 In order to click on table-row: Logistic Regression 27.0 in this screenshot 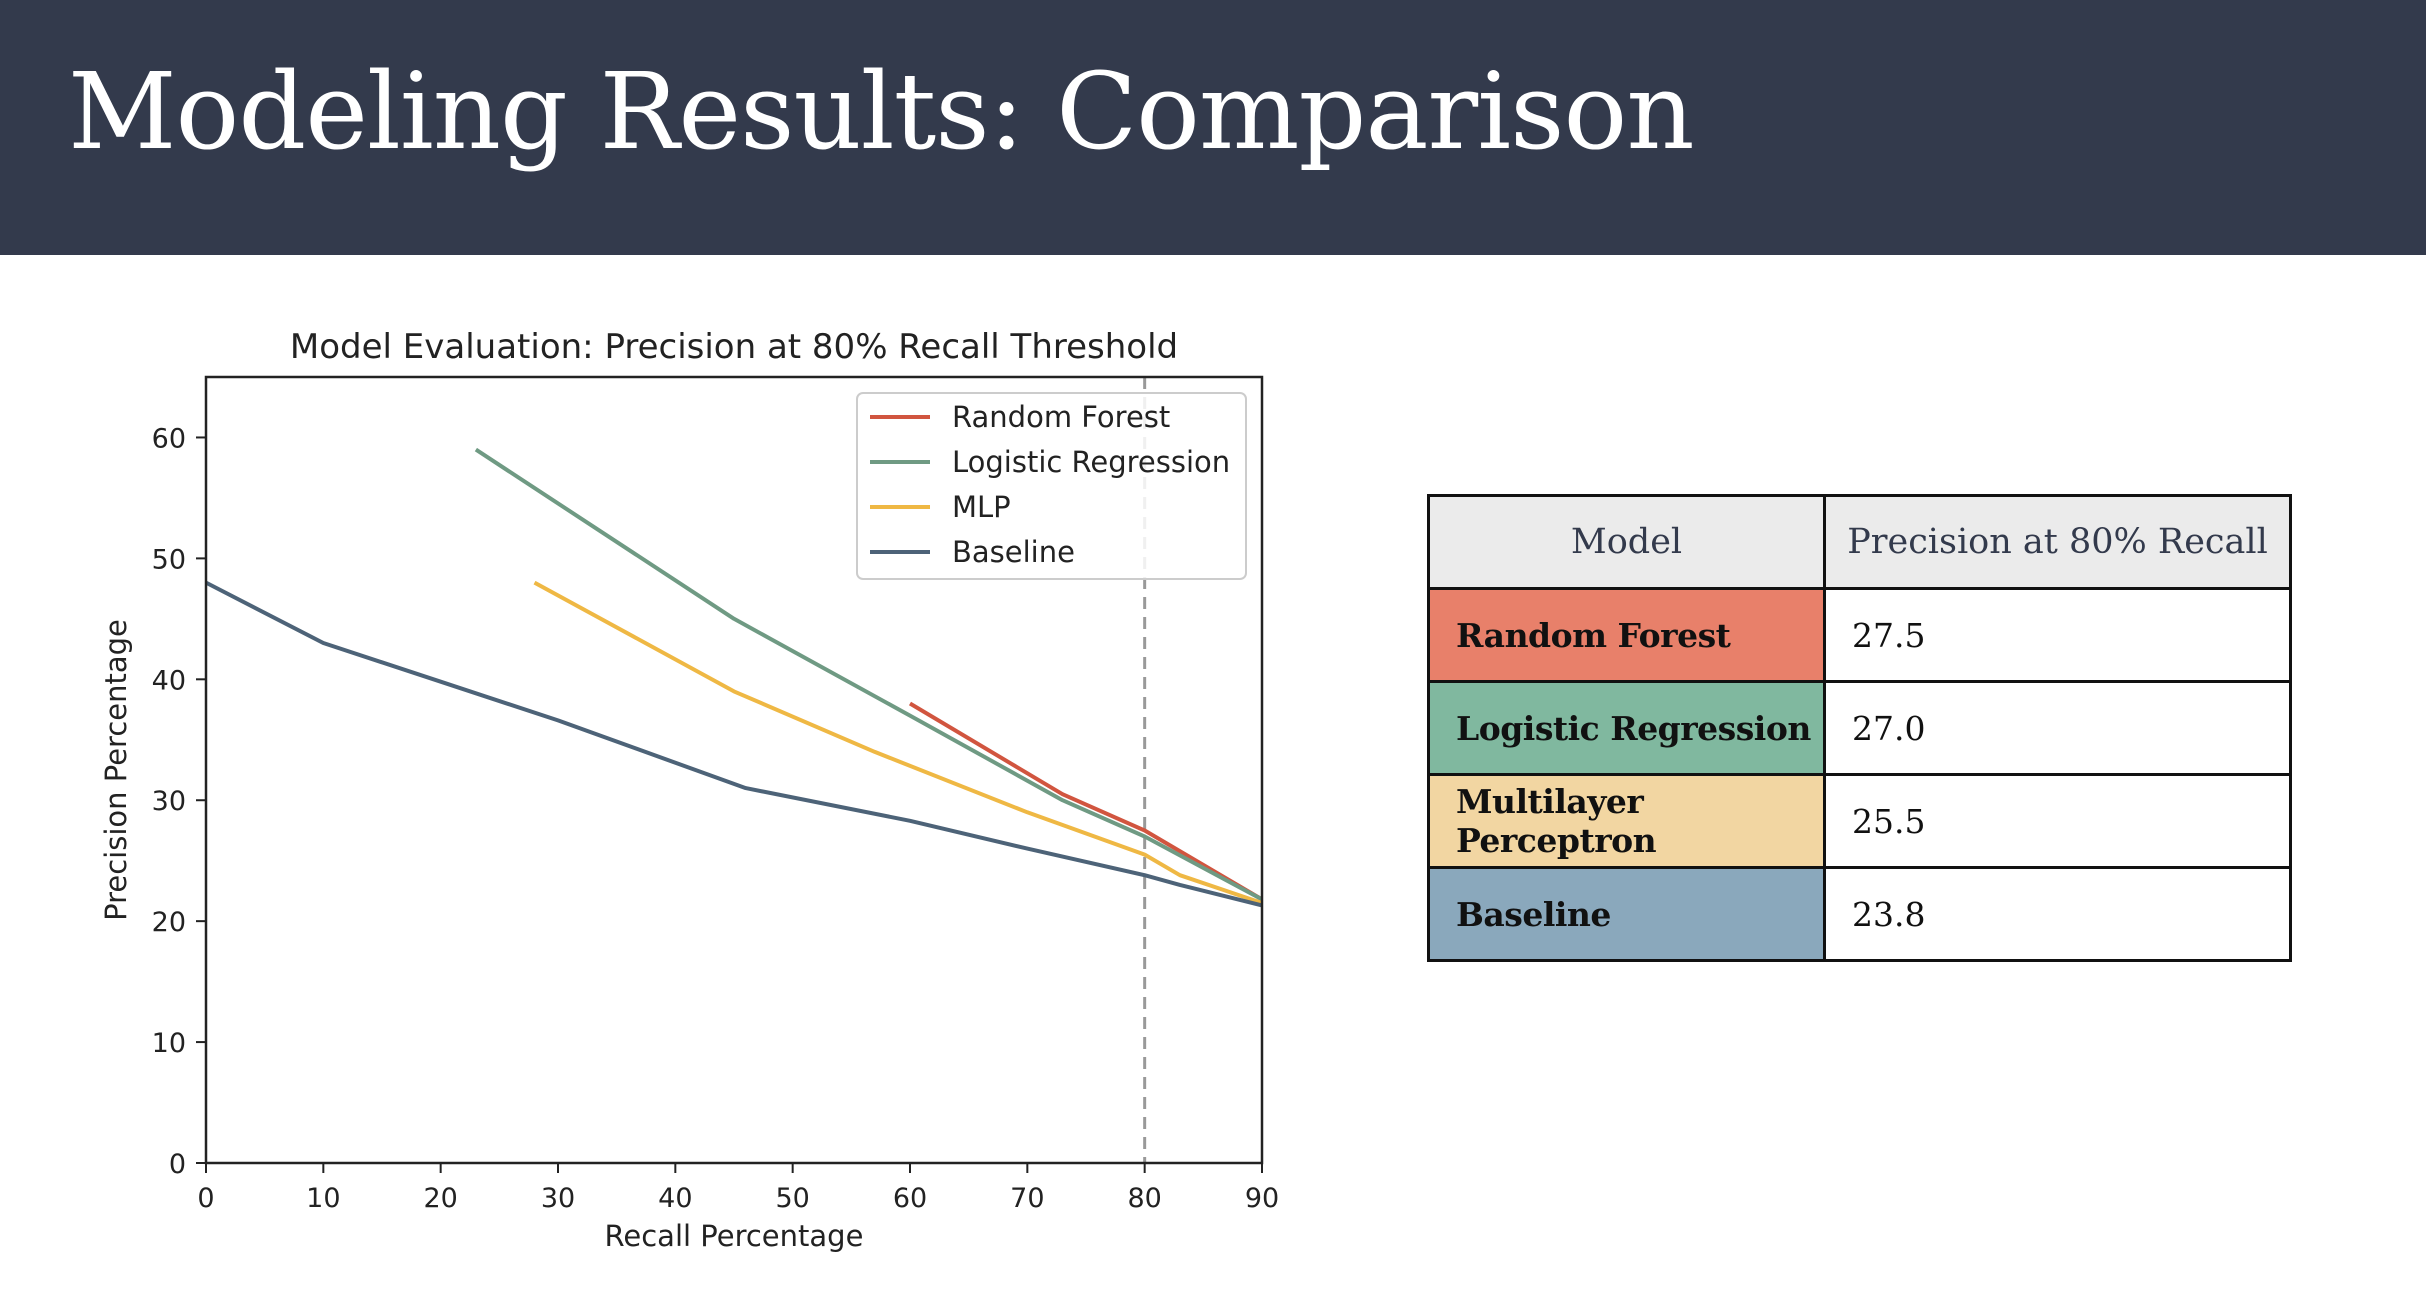, I will do `click(1859, 728)`.